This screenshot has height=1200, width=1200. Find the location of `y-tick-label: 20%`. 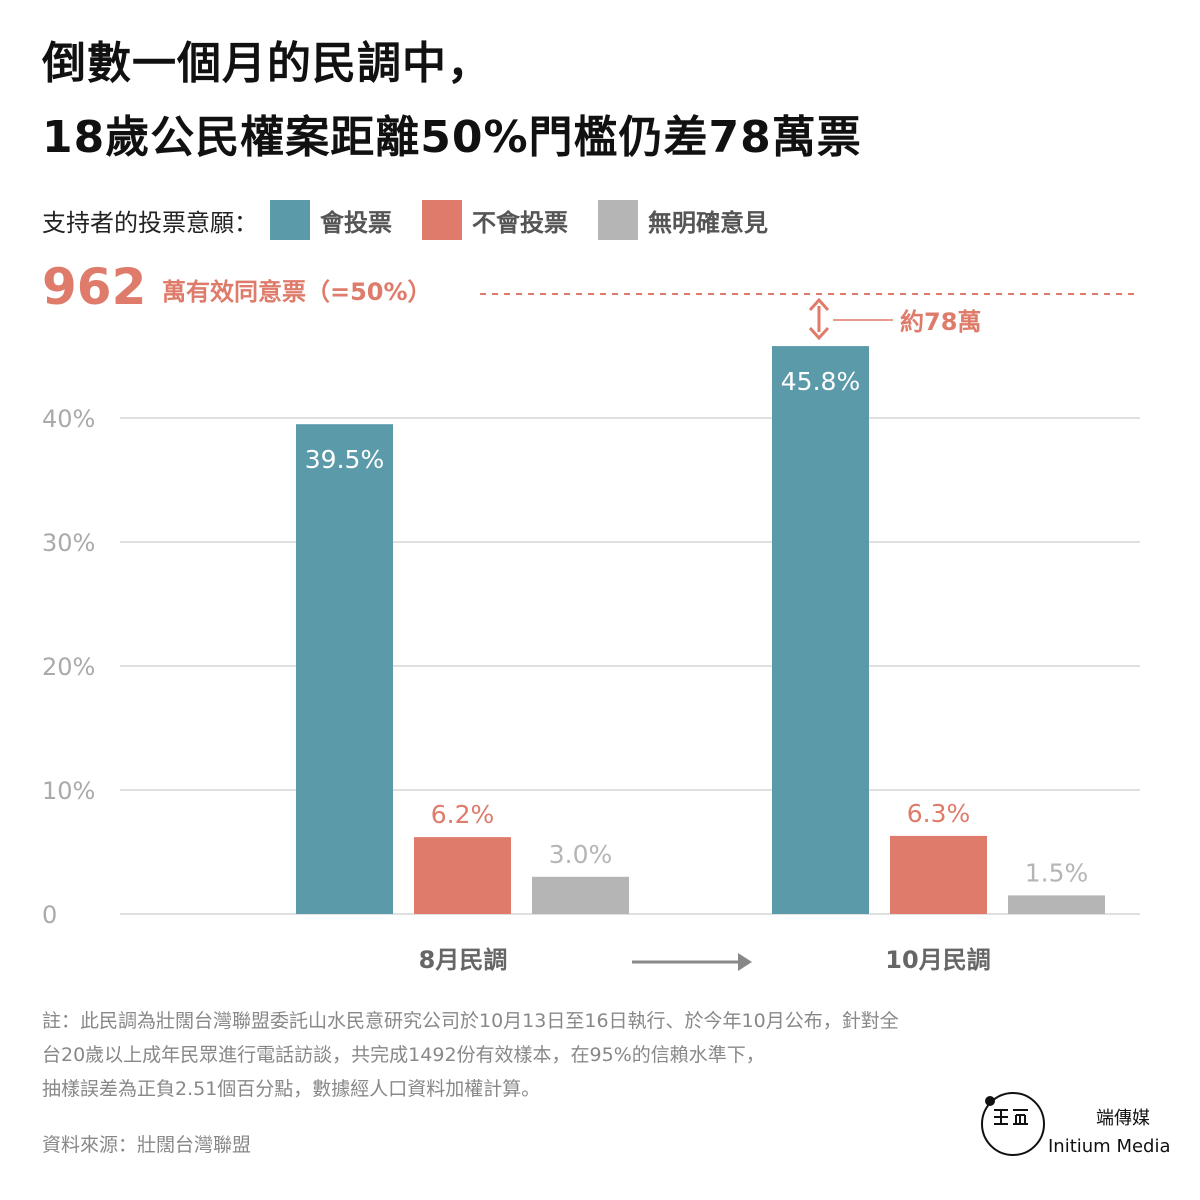

y-tick-label: 20% is located at coordinates (68, 667).